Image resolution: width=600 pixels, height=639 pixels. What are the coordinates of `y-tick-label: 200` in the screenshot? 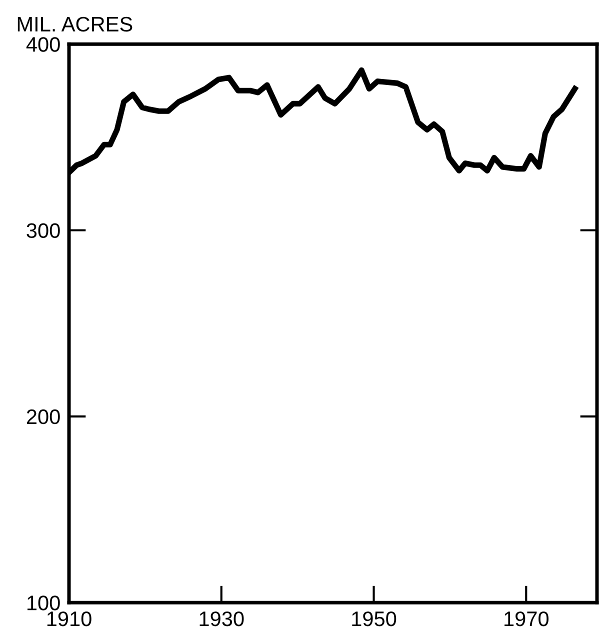 It's located at (43, 416).